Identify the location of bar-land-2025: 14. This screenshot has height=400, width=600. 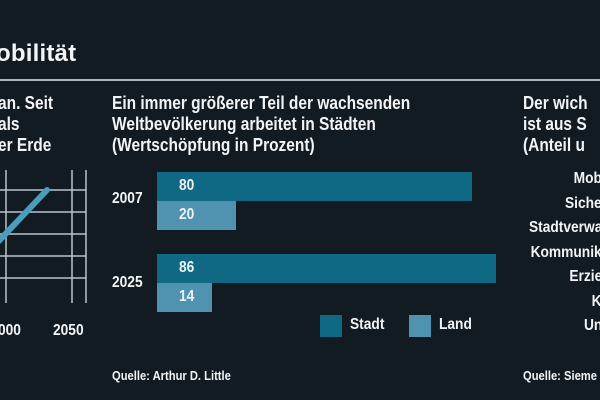
(184, 297).